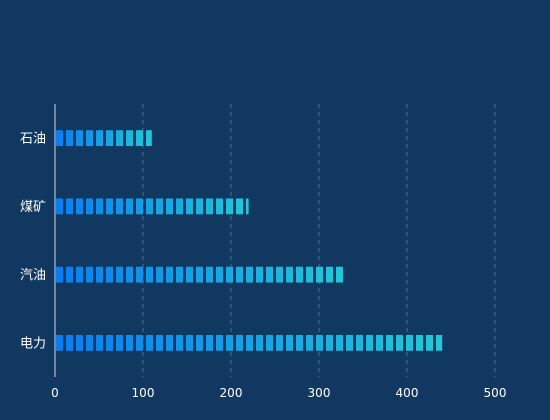 This screenshot has width=550, height=420. I want to click on y-category-label-煤矿: 煤矿, so click(33, 207).